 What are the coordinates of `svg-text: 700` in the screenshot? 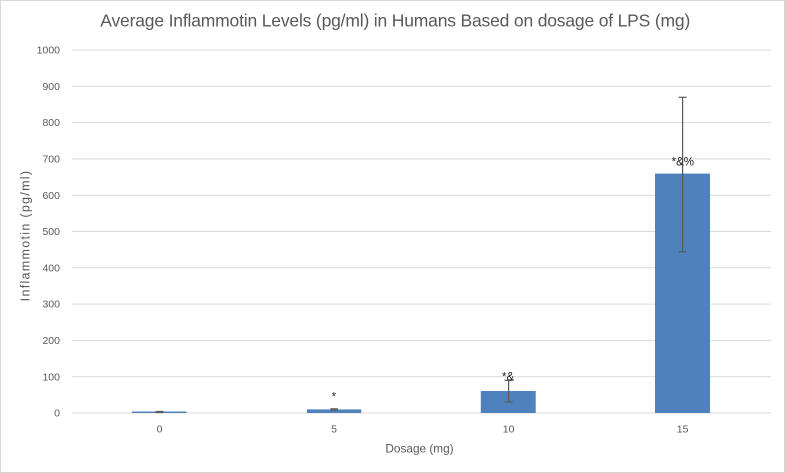 It's located at (51, 160).